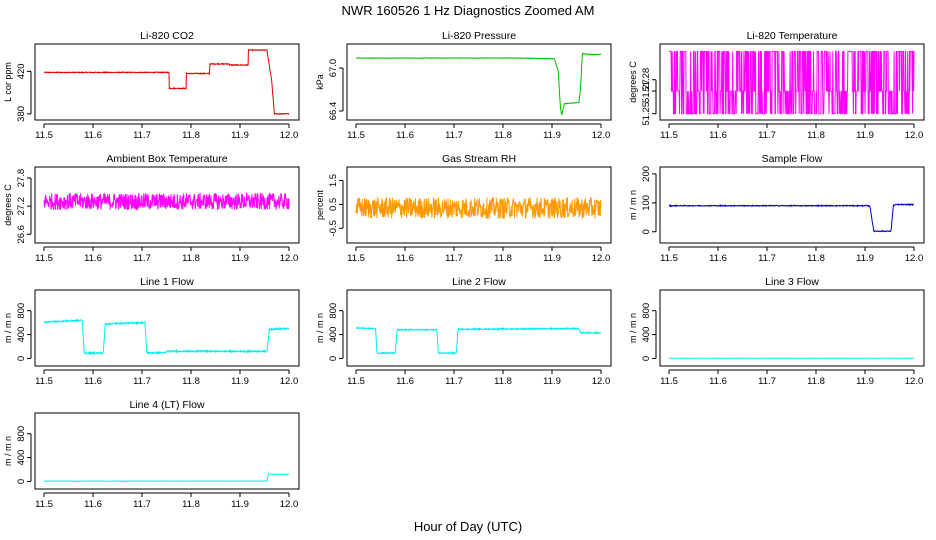  I want to click on y-tick-label: 51.28, so click(646, 80).